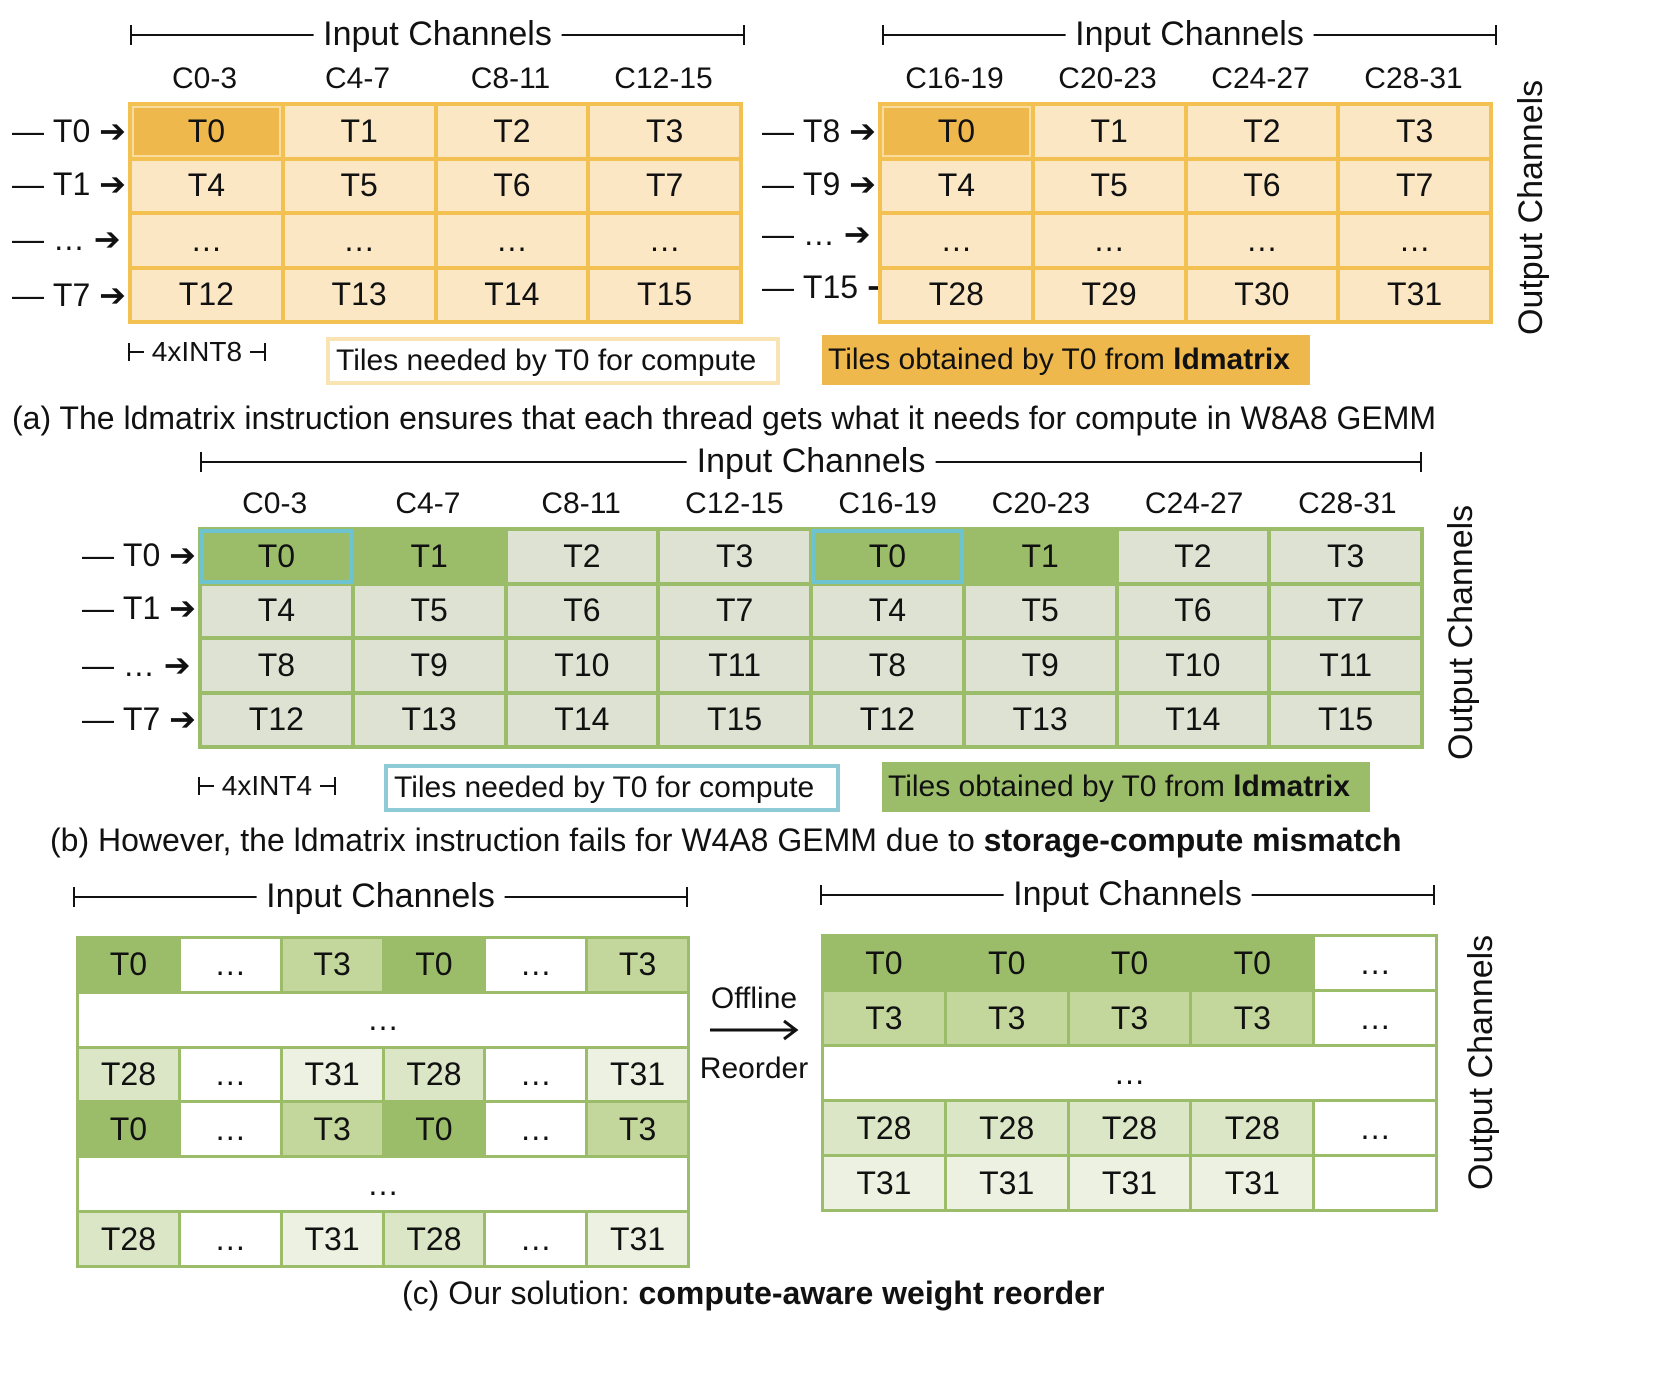 This screenshot has height=1391, width=1661. I want to click on thread-label: T1, so click(141, 607).